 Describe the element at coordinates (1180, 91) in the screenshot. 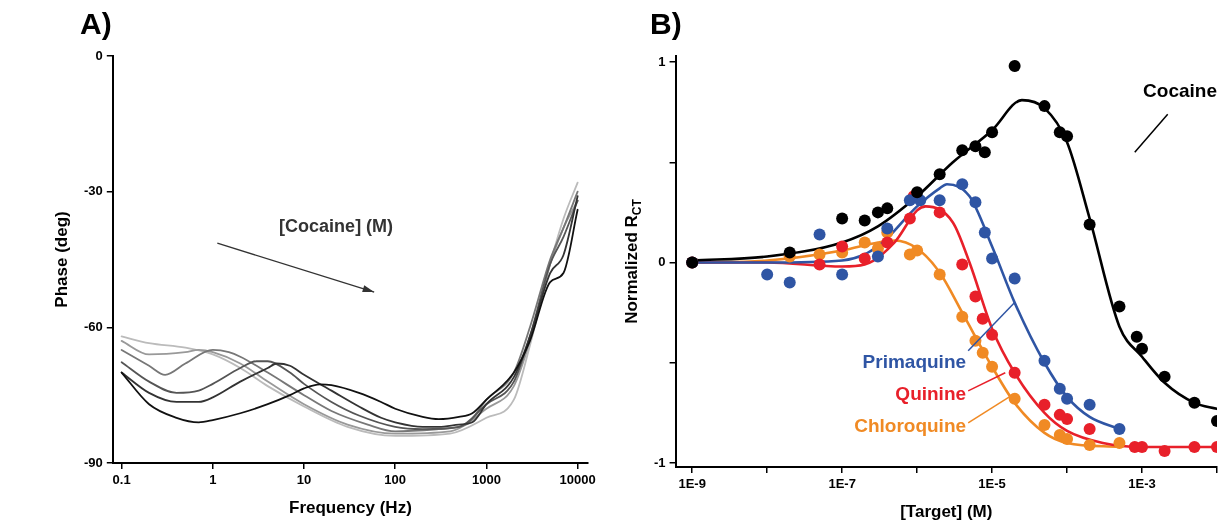

I see `text: Cocaine` at that location.